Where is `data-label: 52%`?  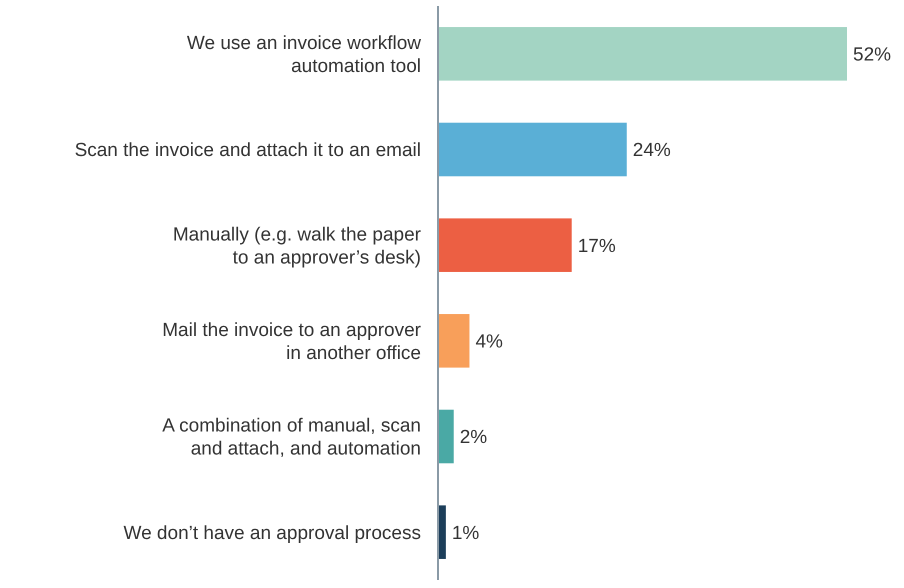 data-label: 52% is located at coordinates (872, 55).